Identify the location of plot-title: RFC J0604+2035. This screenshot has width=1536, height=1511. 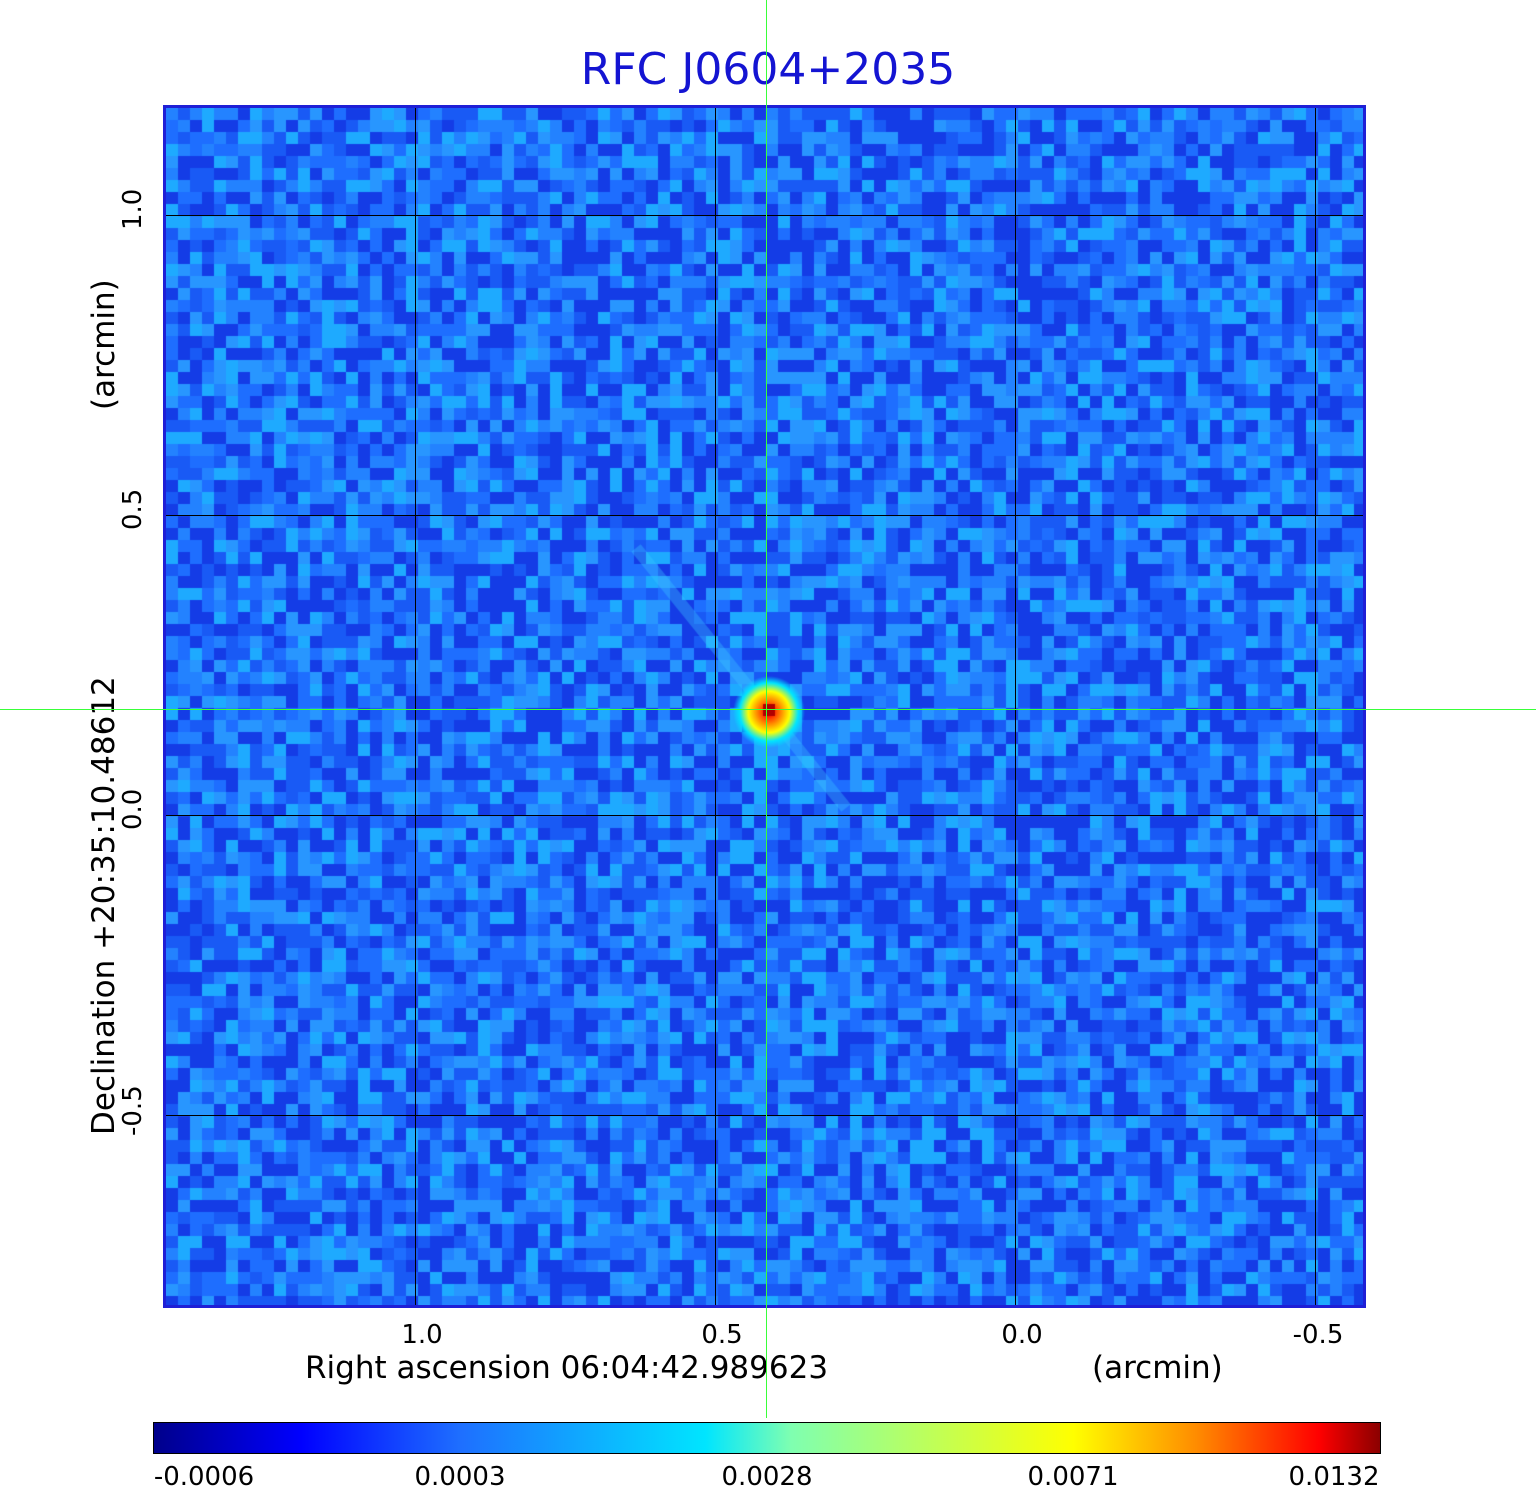
(768, 69).